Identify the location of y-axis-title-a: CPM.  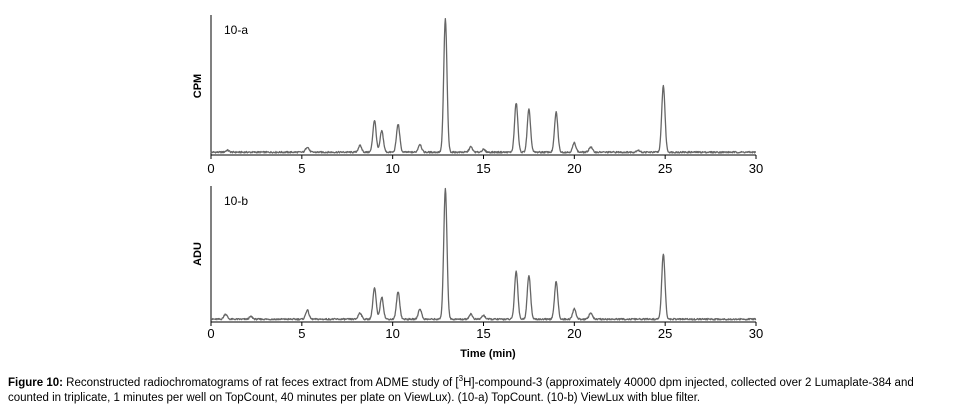
(198, 86).